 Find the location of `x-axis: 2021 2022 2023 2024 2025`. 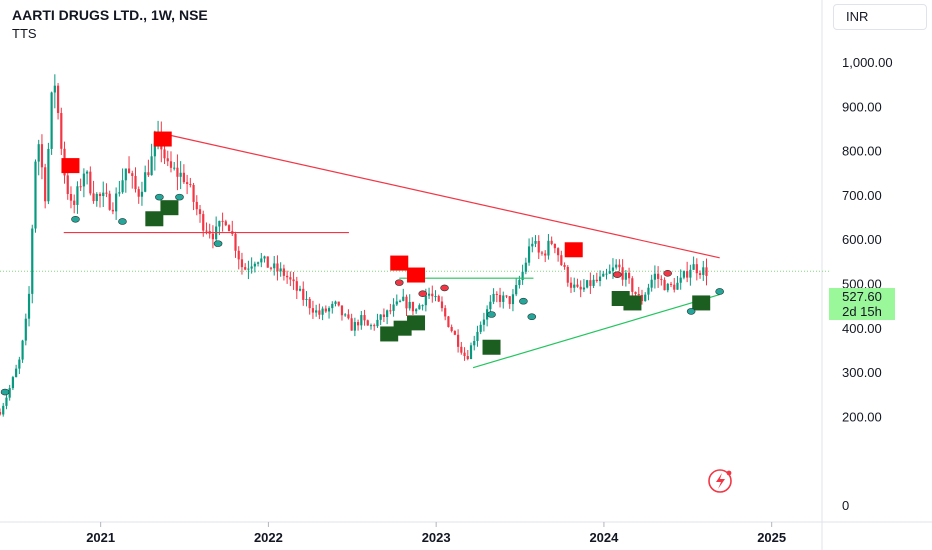

x-axis: 2021 2022 2023 2024 2025 is located at coordinates (436, 533).